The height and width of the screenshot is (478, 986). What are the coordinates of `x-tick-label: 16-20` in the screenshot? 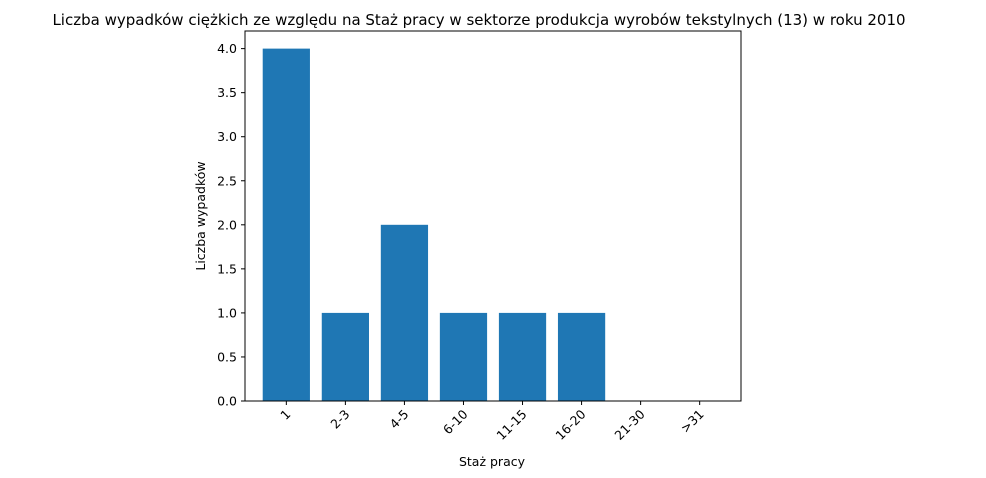 It's located at (570, 424).